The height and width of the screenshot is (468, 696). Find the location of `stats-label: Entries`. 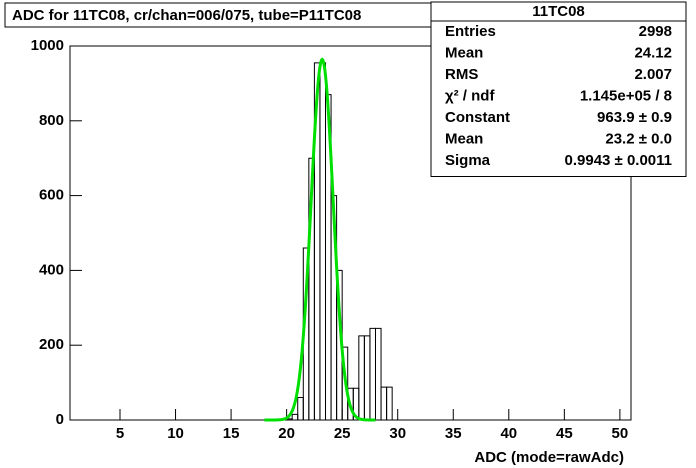

stats-label: Entries is located at coordinates (470, 31).